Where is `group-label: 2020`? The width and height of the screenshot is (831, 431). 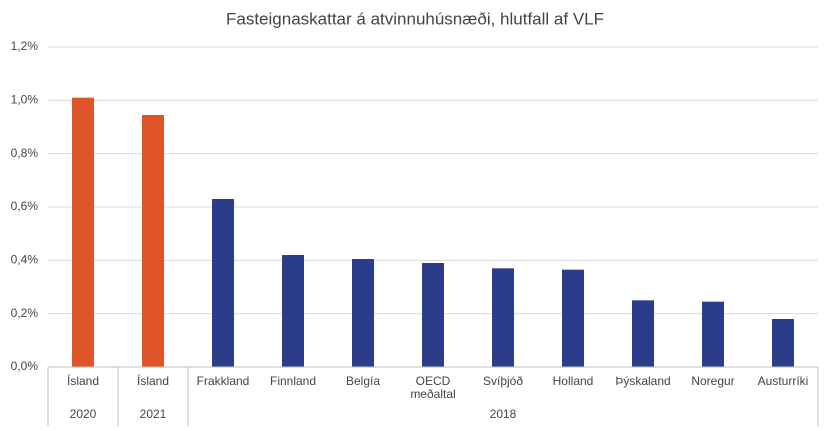 group-label: 2020 is located at coordinates (83, 414).